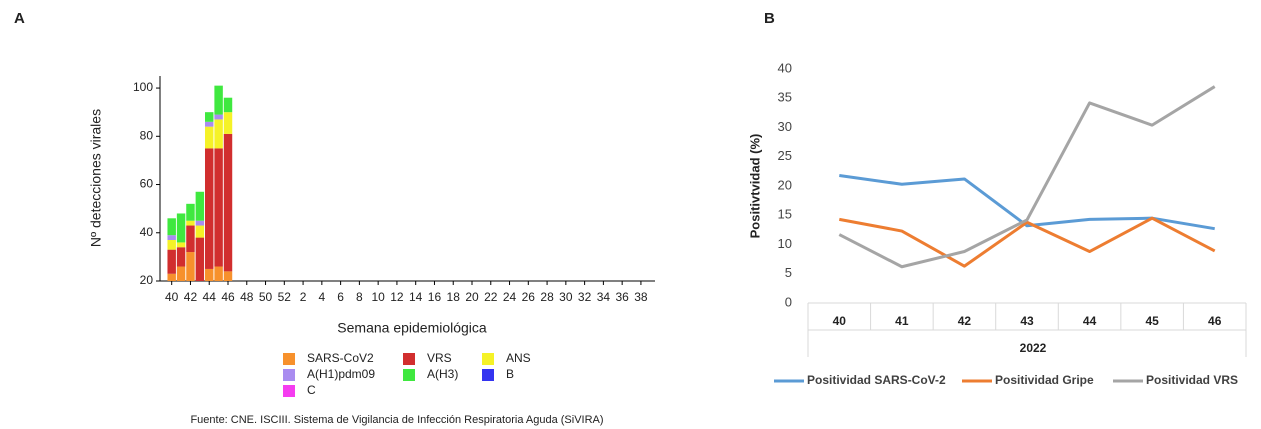 Image resolution: width=1261 pixels, height=429 pixels. What do you see at coordinates (147, 184) in the screenshot?
I see `y-tick-label: 60` at bounding box center [147, 184].